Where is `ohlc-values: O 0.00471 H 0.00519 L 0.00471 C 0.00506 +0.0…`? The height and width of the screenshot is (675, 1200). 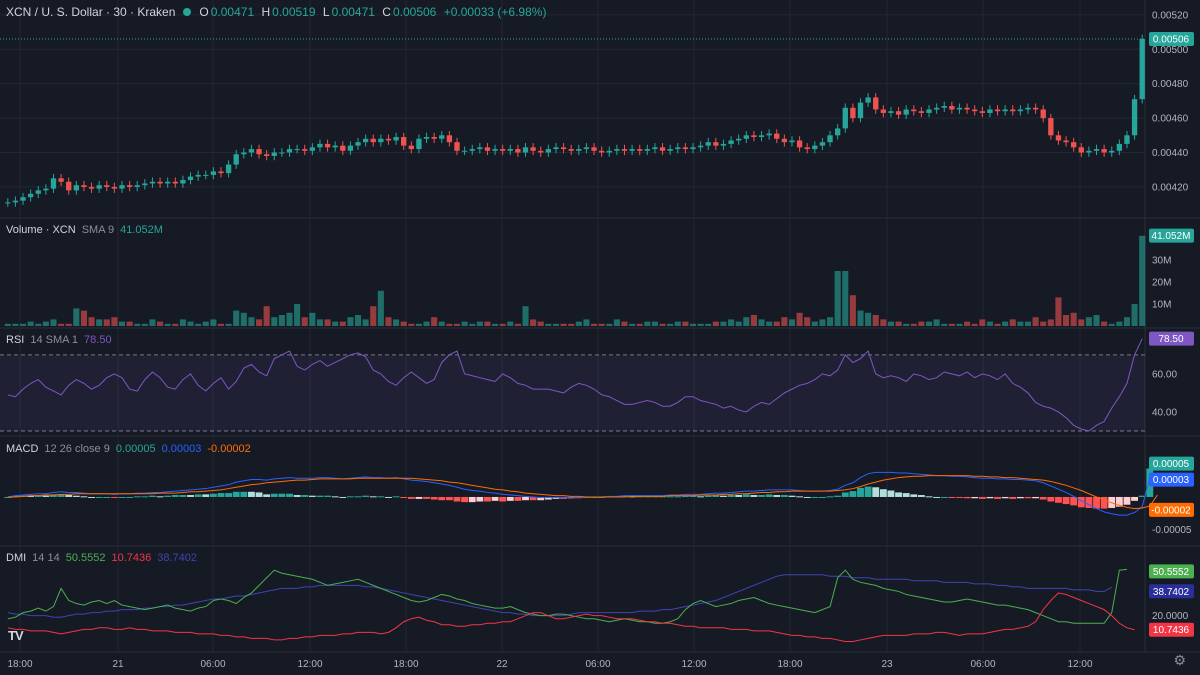 ohlc-values: O 0.00471 H 0.00519 L 0.00471 C 0.00506 +0.0… is located at coordinates (372, 12).